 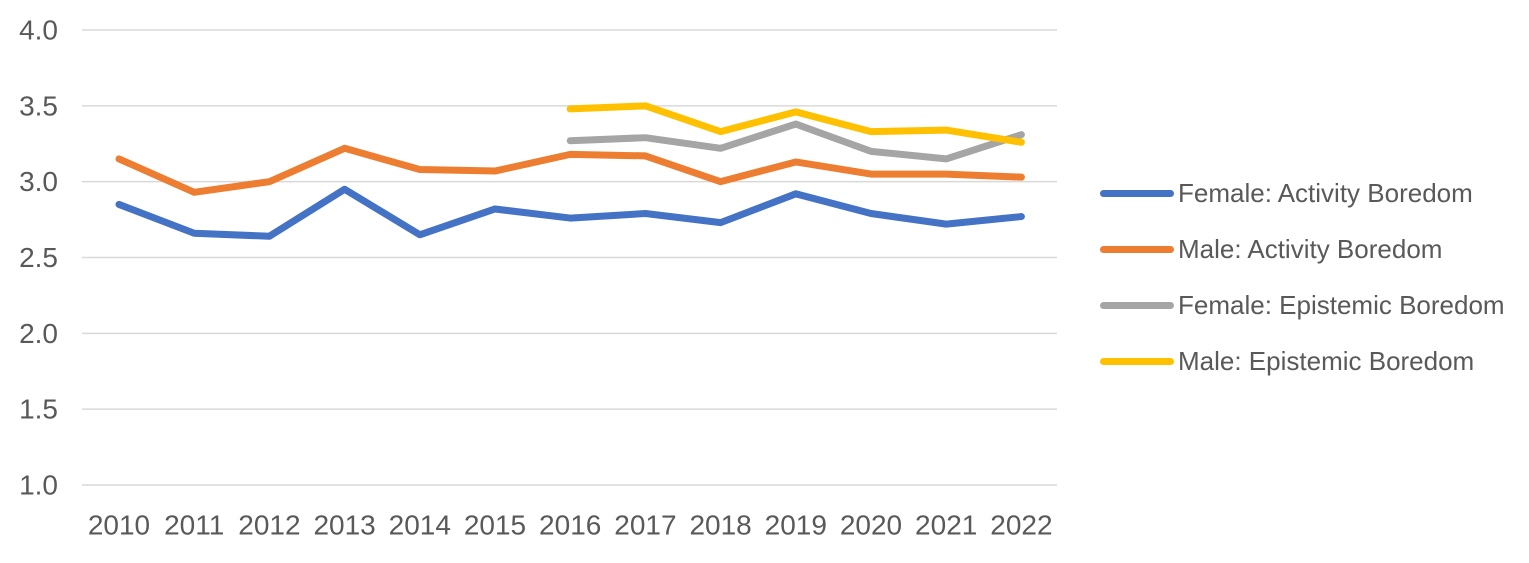 I want to click on legend-item-male-epistemic-boredom: Male: Epistemic Boredom, so click(x=1302, y=361).